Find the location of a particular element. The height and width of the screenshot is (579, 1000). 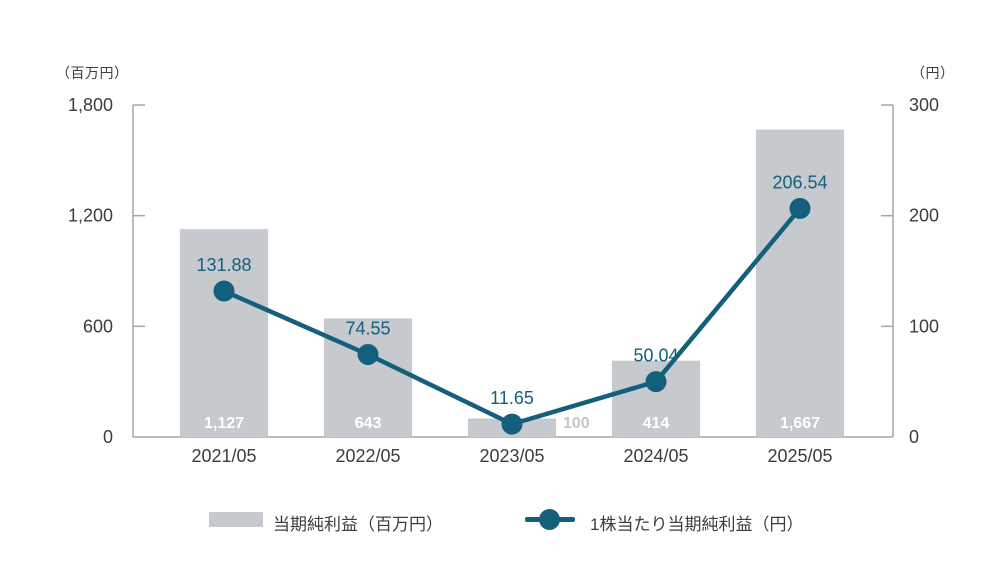

legend-line-dot-icon is located at coordinates (549, 519).